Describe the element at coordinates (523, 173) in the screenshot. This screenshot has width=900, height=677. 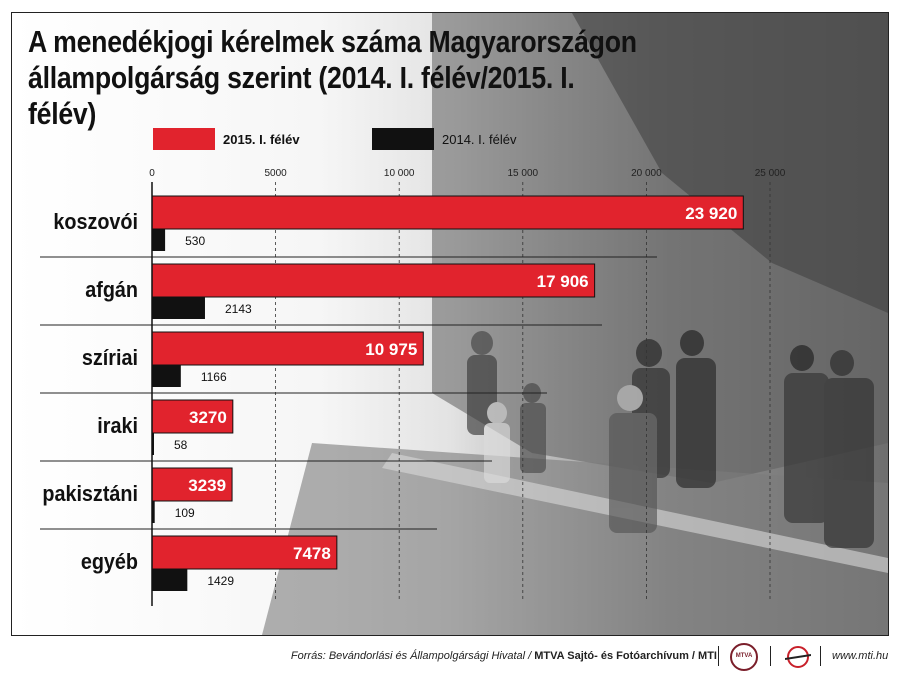
I see `x-tick-label: 15 000` at that location.